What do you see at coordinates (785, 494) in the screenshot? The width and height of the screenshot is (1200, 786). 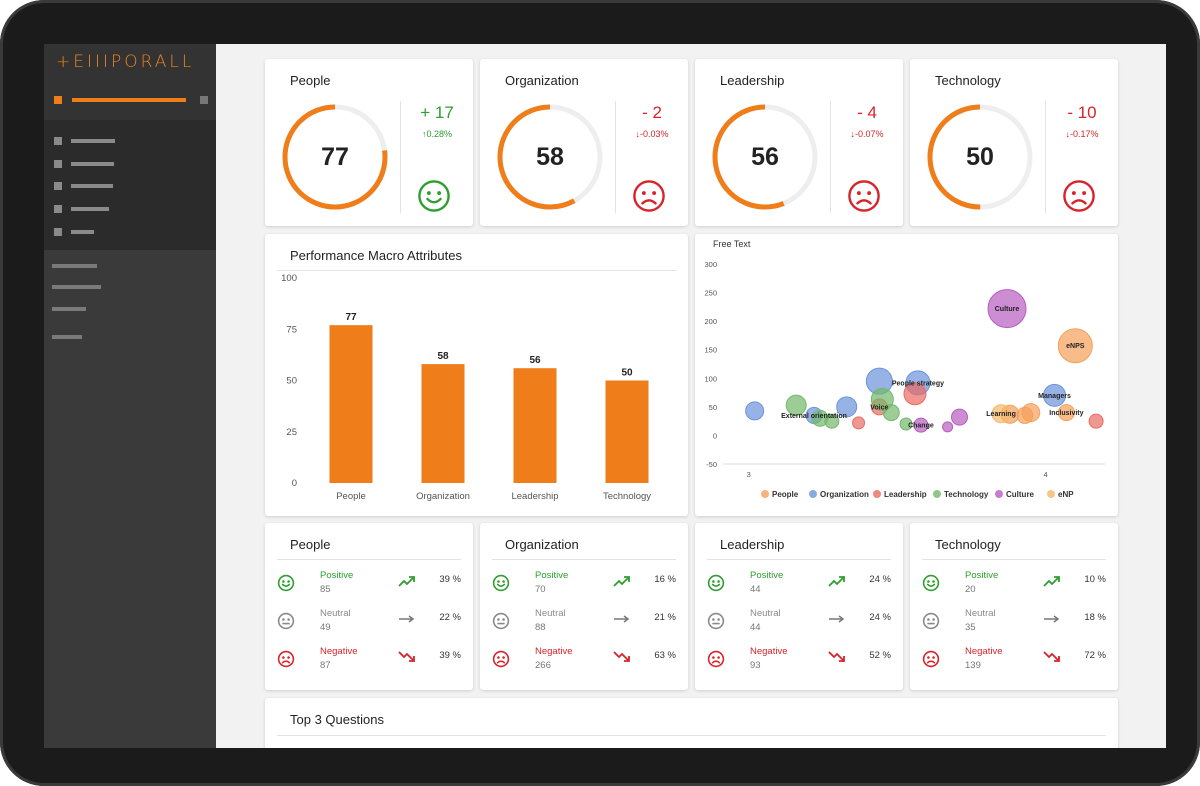 I see `legend-item-people: People` at bounding box center [785, 494].